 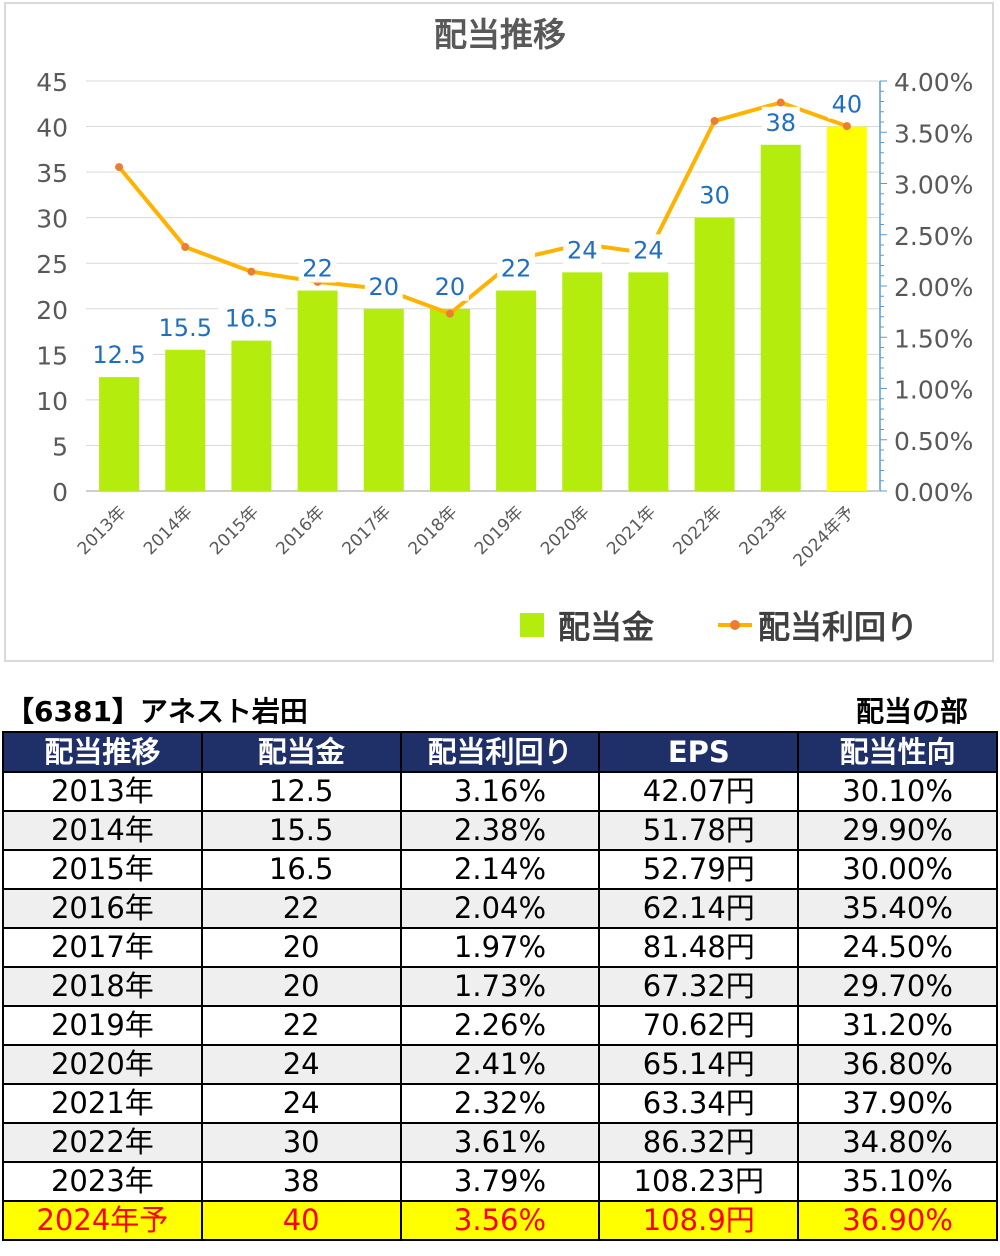 What do you see at coordinates (897, 1025) in the screenshot?
I see `cell-payout: 31.20%` at bounding box center [897, 1025].